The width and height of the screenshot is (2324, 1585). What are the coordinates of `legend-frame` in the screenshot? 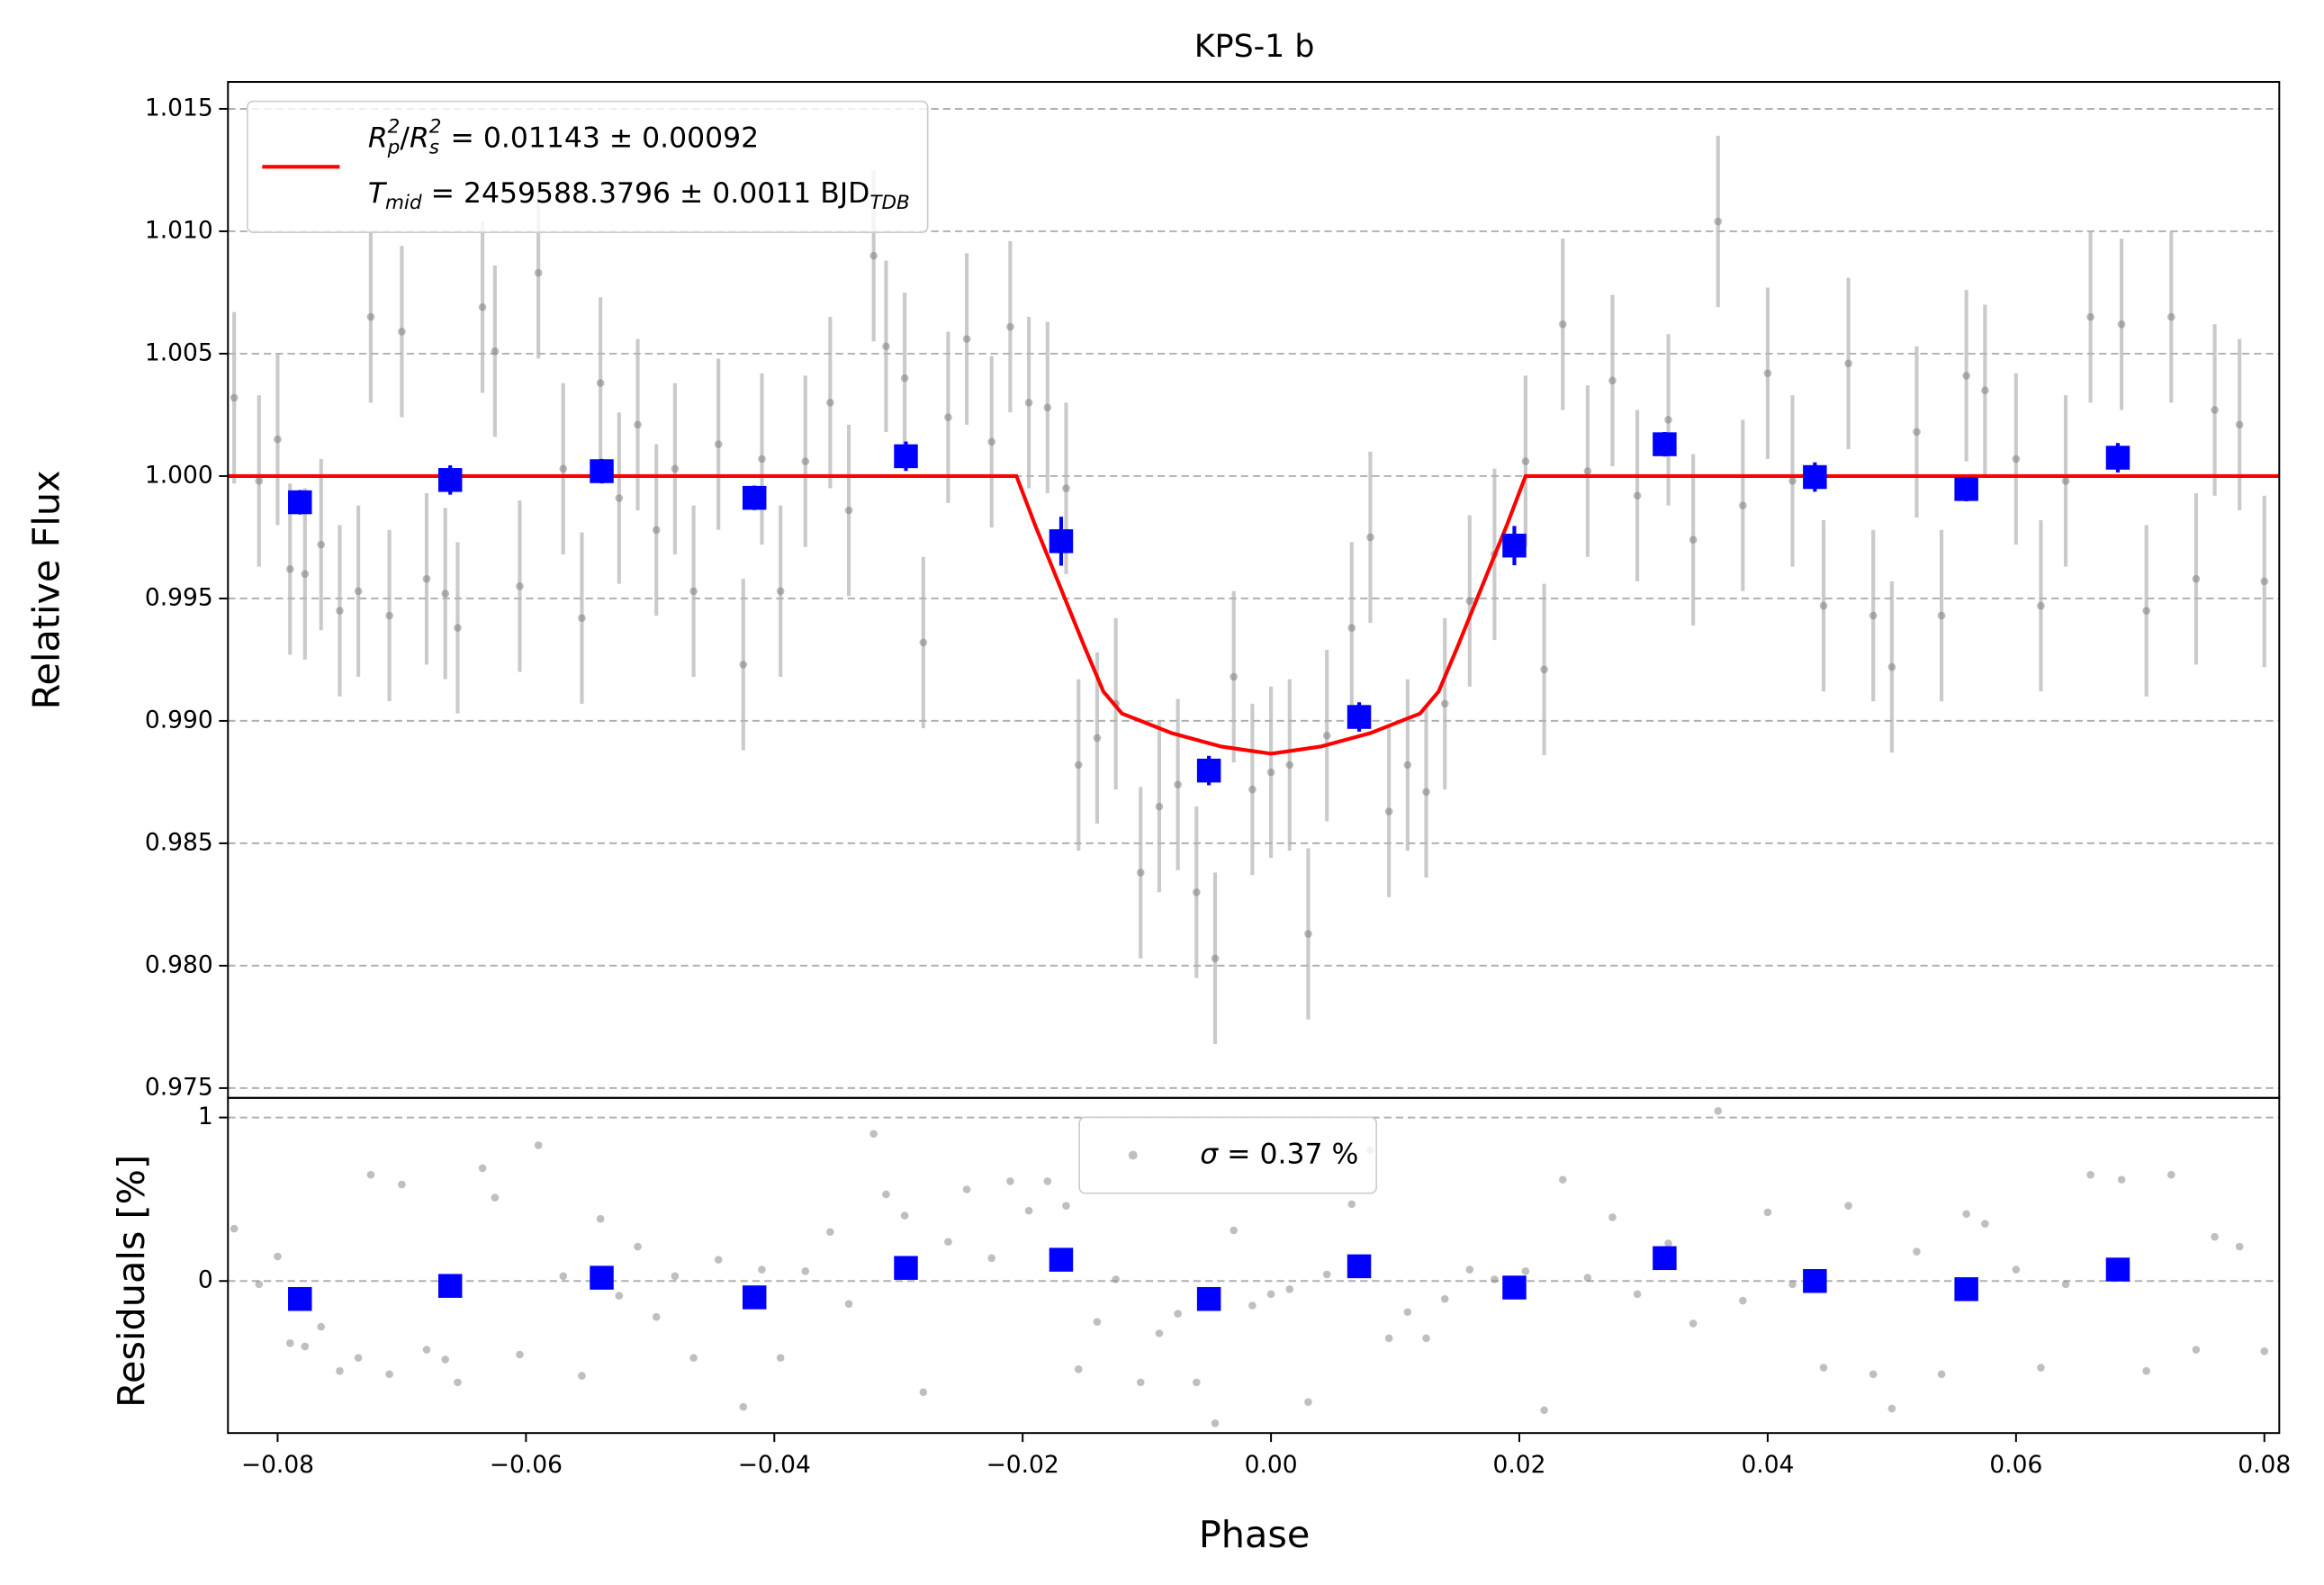 It's located at (1228, 1155).